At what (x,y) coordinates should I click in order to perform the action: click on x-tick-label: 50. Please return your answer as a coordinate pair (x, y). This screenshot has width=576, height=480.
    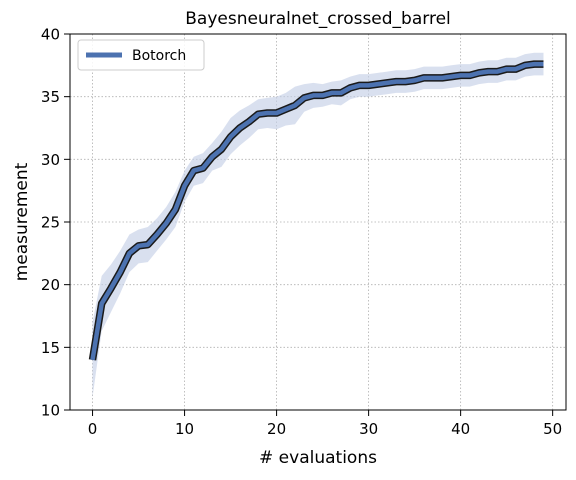
    Looking at the image, I should click on (552, 429).